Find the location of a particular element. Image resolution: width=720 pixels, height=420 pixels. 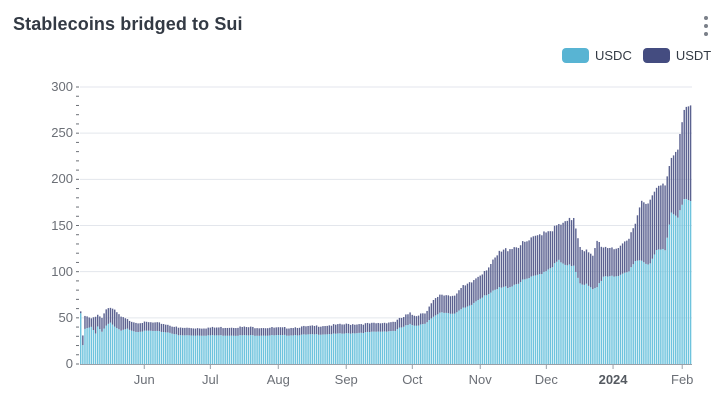

legend-item-usdc: USDC is located at coordinates (597, 55).